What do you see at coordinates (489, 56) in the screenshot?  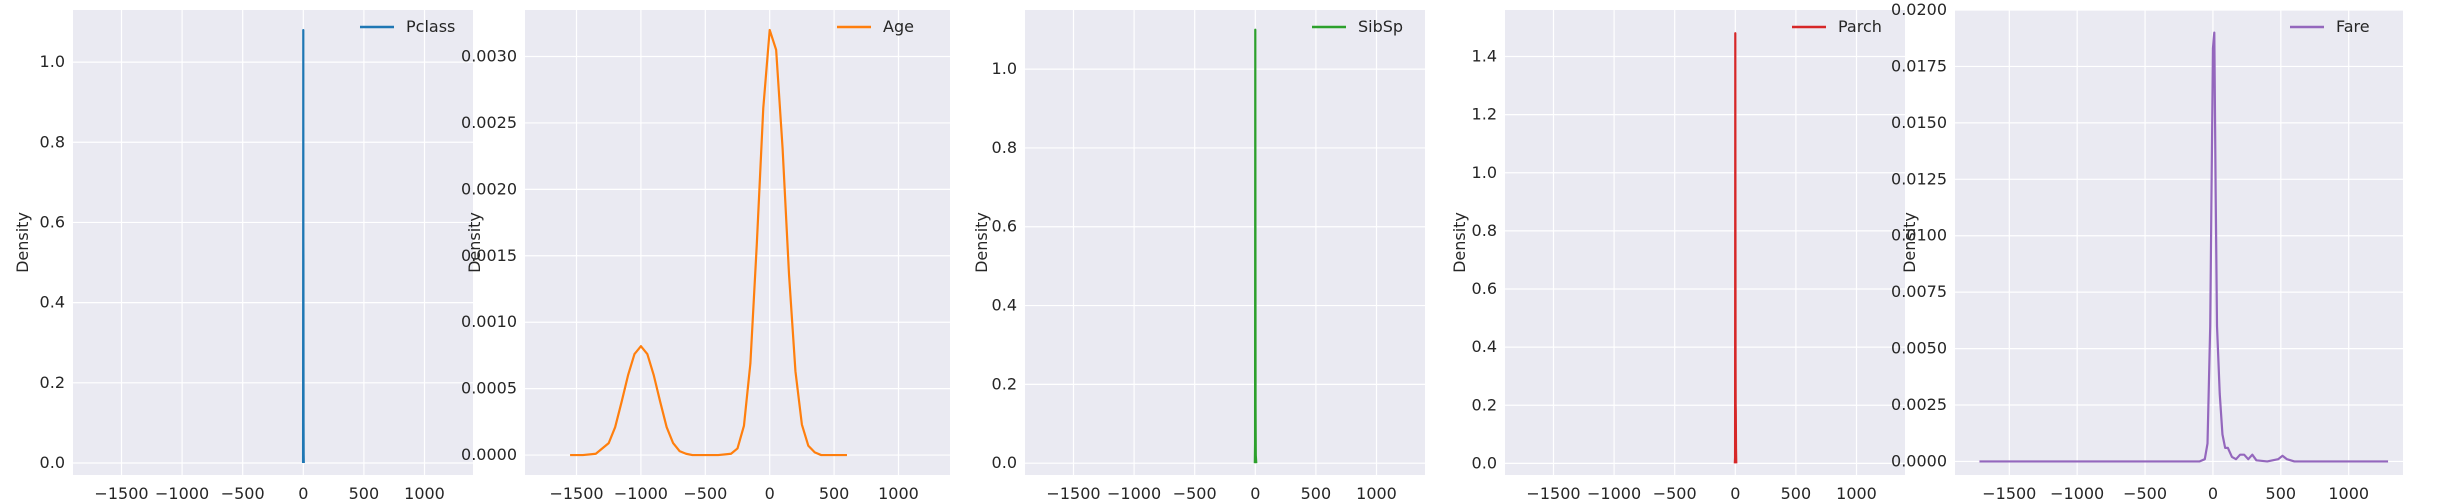 I see `y-tick-label: 0.0030` at bounding box center [489, 56].